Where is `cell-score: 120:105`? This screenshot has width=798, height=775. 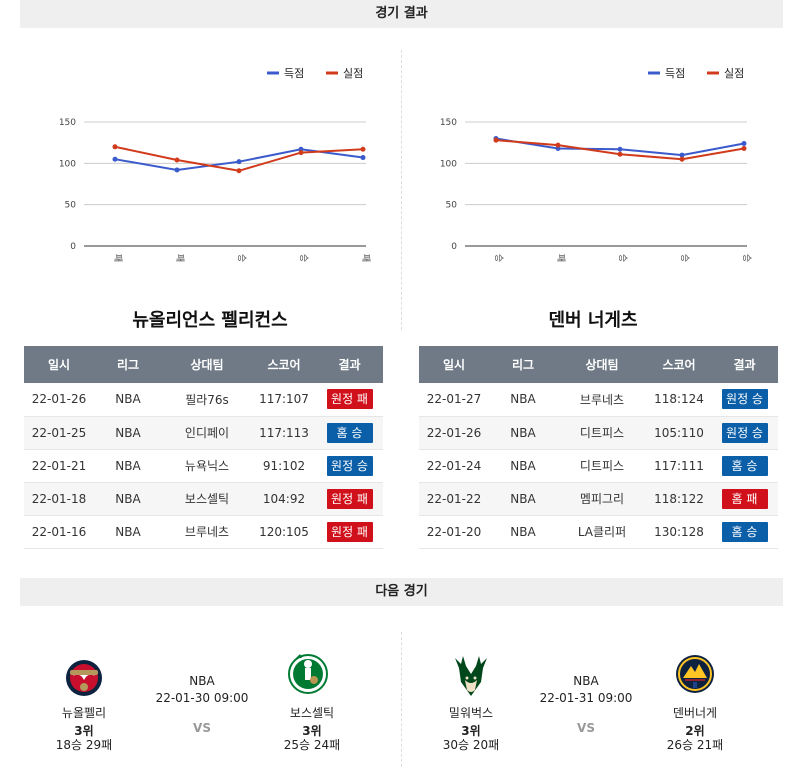
cell-score: 120:105 is located at coordinates (284, 532).